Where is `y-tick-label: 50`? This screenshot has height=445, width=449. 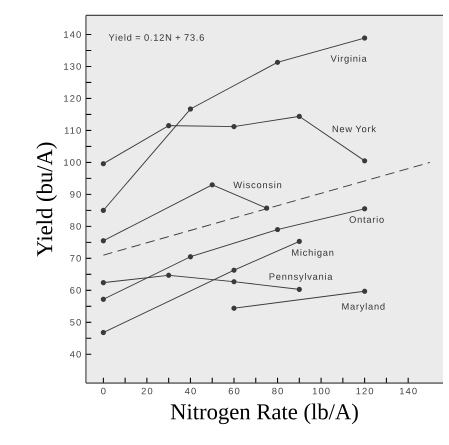 y-tick-label: 50 is located at coordinates (75, 322).